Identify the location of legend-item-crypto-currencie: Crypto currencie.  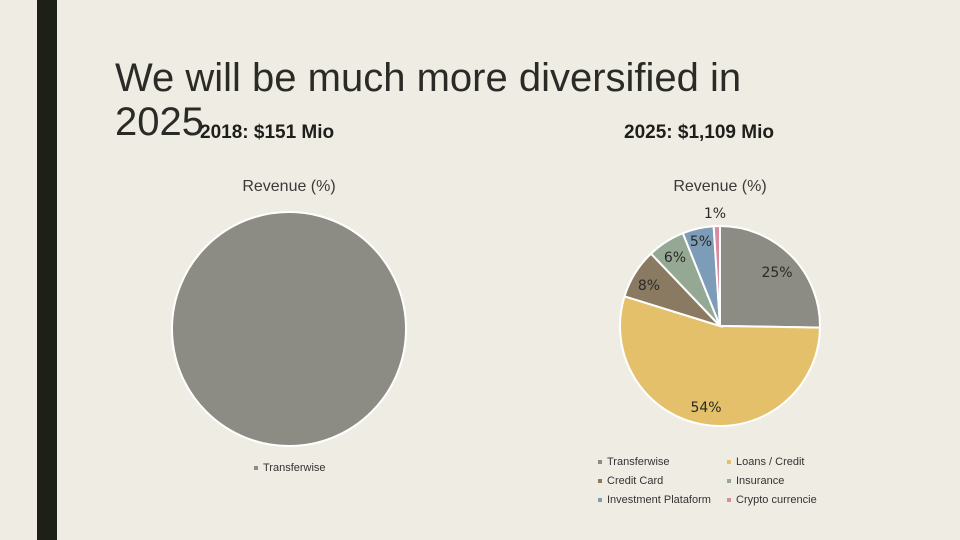
(772, 500).